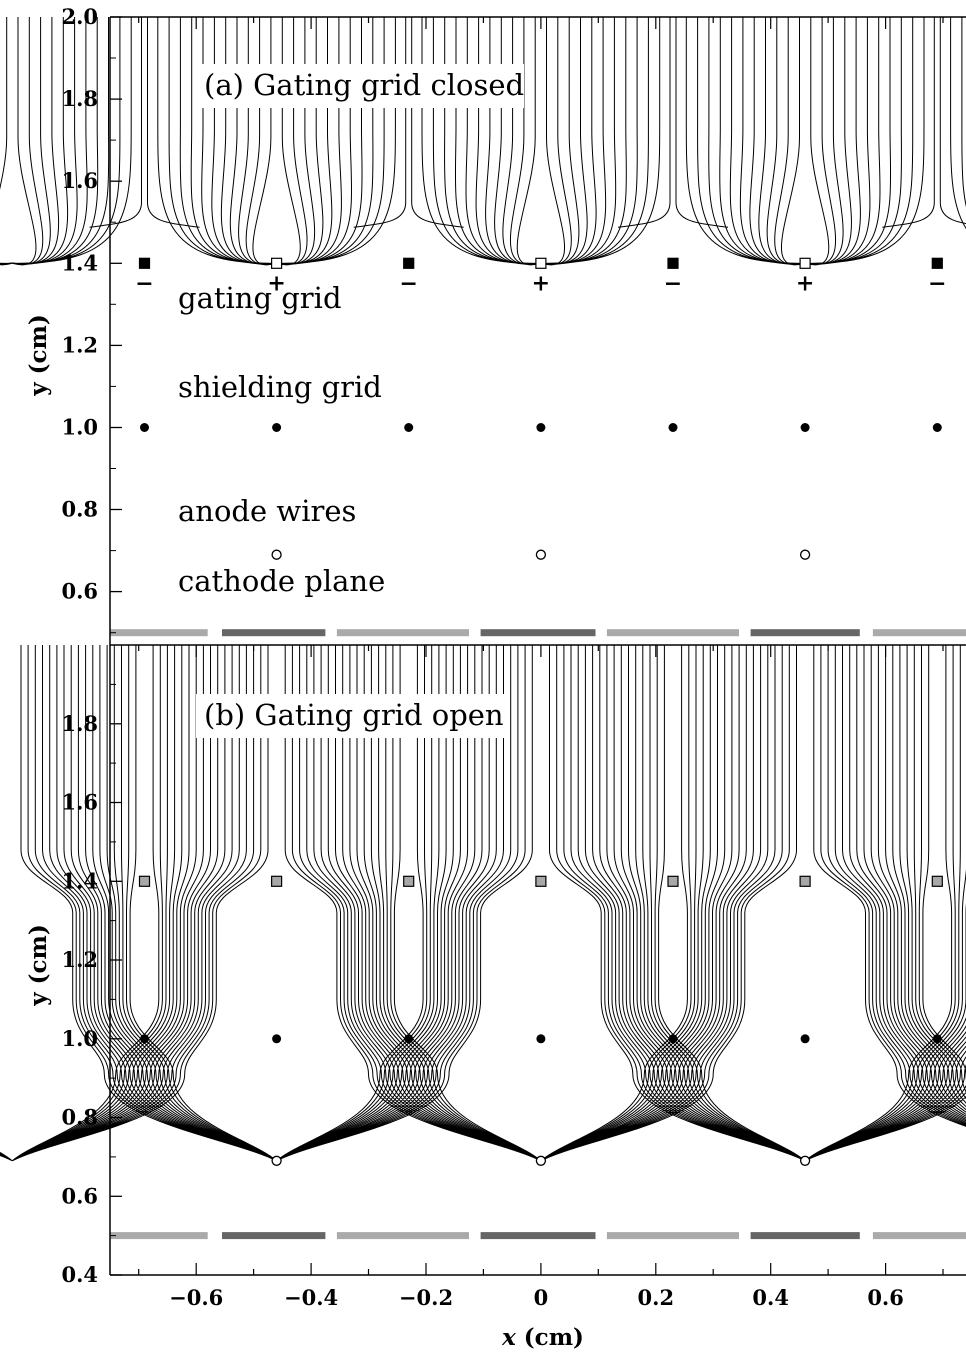 The height and width of the screenshot is (1353, 966). What do you see at coordinates (79, 959) in the screenshot?
I see `panel-b-y-tick-label: 1.2` at bounding box center [79, 959].